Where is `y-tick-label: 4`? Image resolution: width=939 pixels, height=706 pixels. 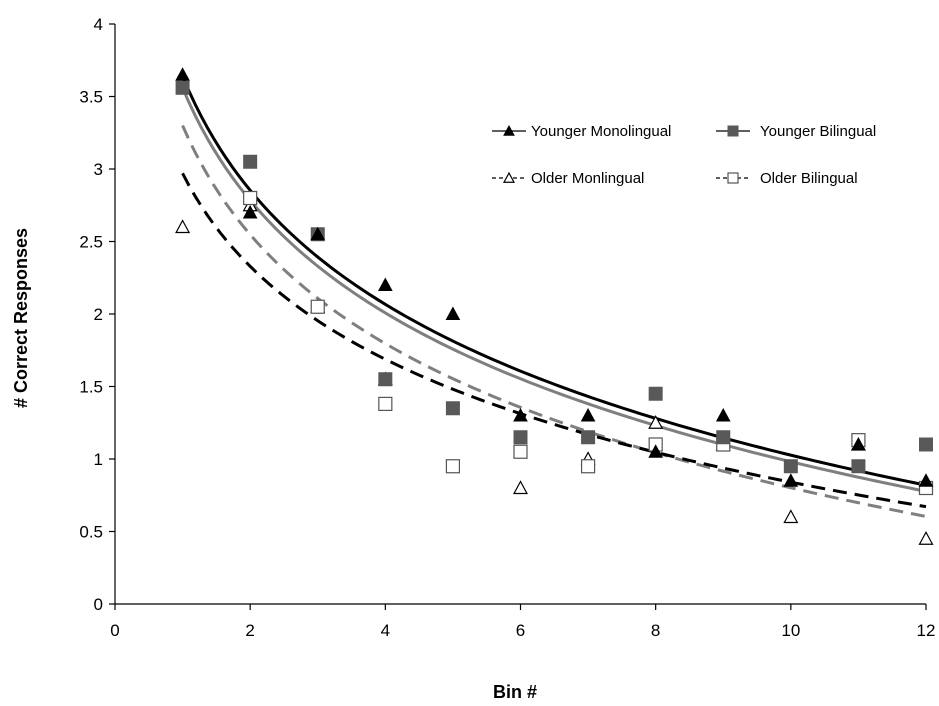
y-tick-label: 4 is located at coordinates (98, 24).